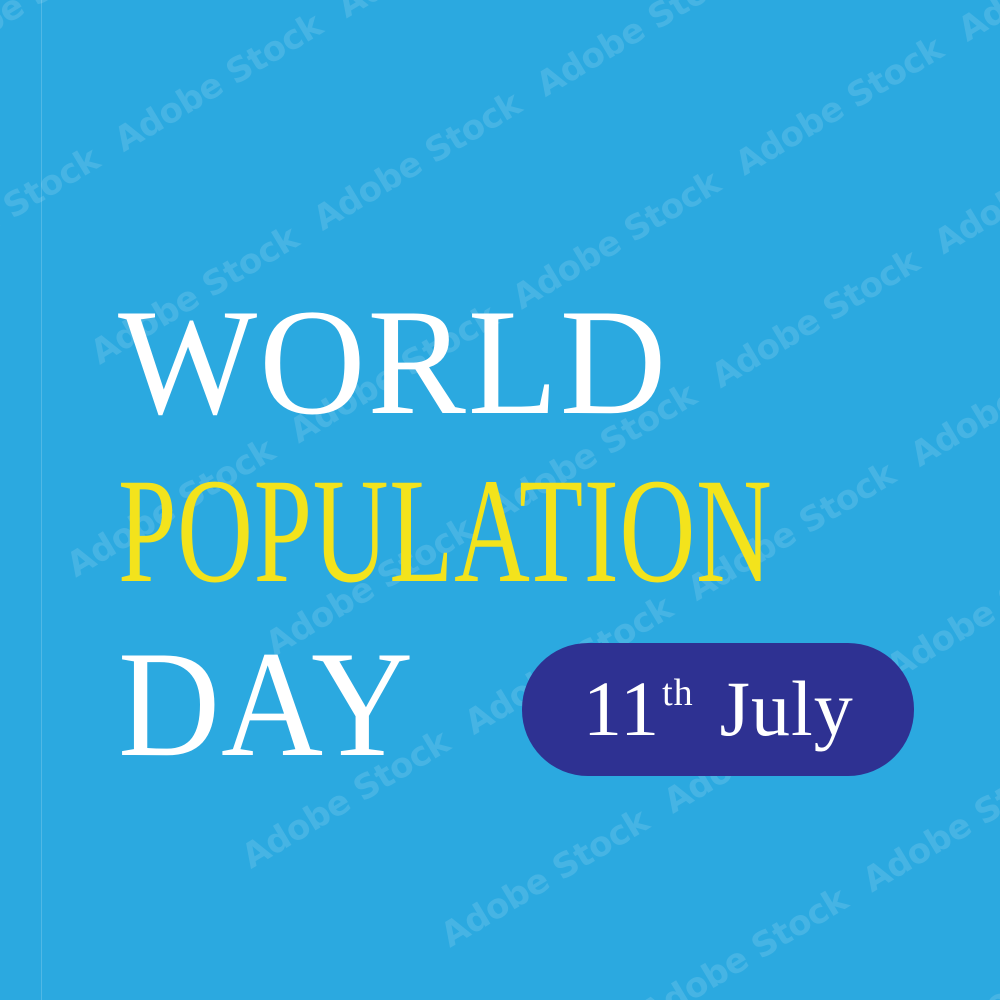 This screenshot has width=1000, height=1000. I want to click on stock-credit-strip: Adobe Stock | #600968049, so click(21, 500).